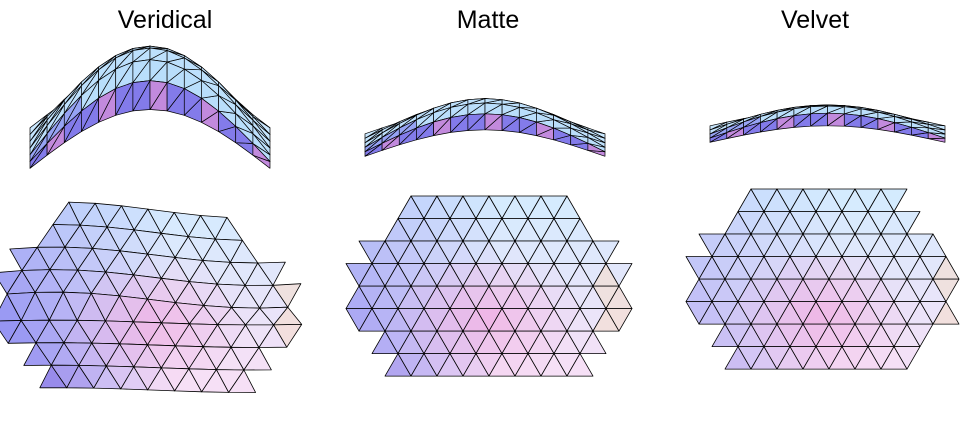  What do you see at coordinates (815, 20) in the screenshot?
I see `column-title-velvet: Velvet` at bounding box center [815, 20].